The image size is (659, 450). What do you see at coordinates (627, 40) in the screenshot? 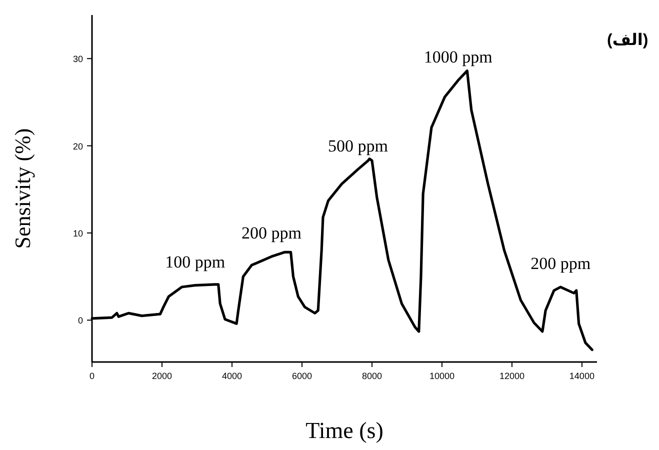
I see `annotation: (الف)` at bounding box center [627, 40].